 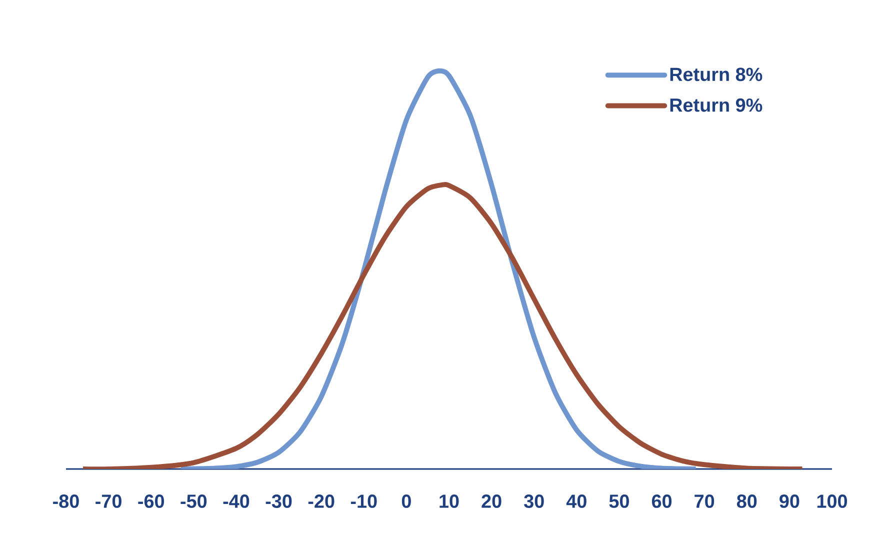 I want to click on x-tick-label: 80, so click(x=746, y=501).